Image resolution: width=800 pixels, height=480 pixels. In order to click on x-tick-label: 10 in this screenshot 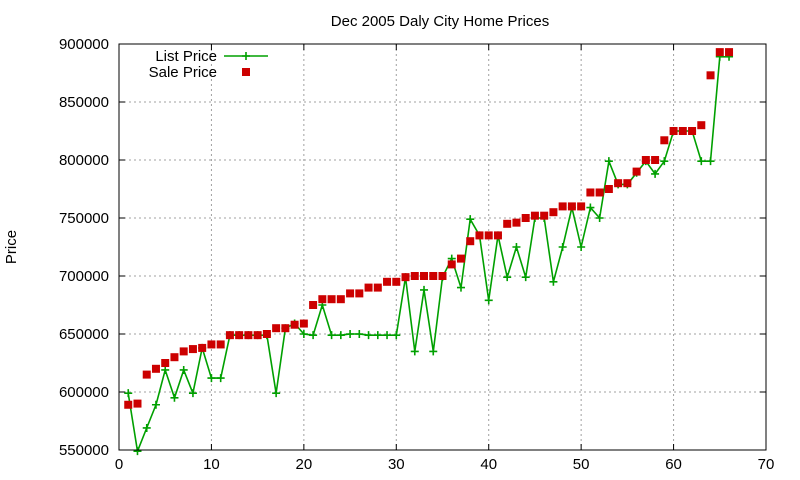, I will do `click(211, 464)`.